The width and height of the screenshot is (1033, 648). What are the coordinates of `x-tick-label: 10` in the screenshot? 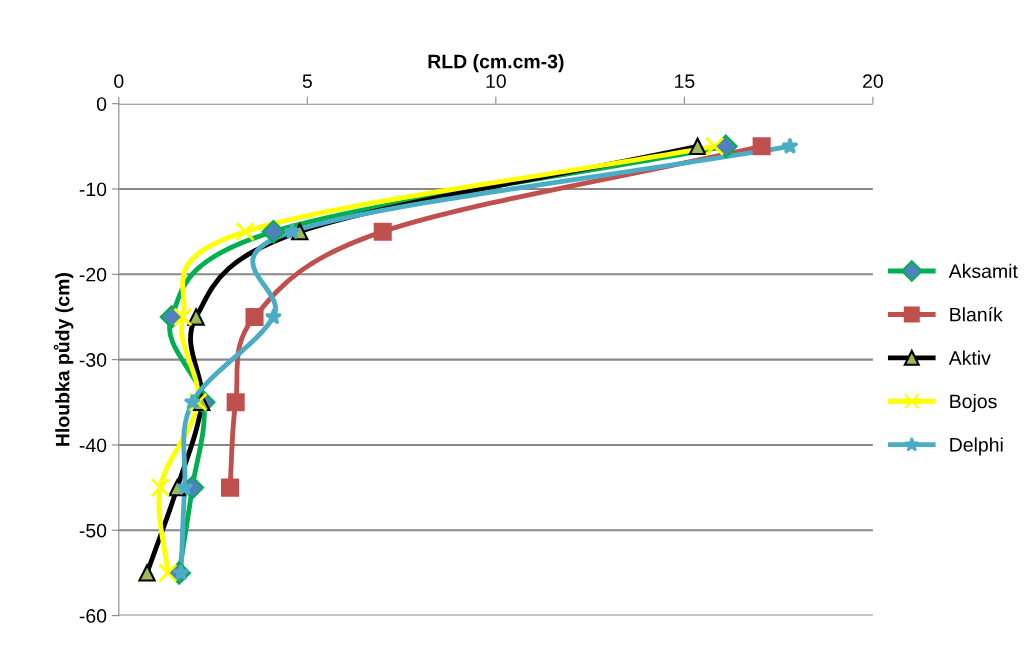 It's located at (496, 81).